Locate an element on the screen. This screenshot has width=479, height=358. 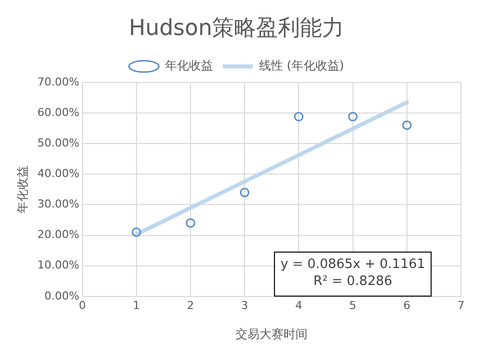
y-tick-label: 10.00% is located at coordinates (58, 265).